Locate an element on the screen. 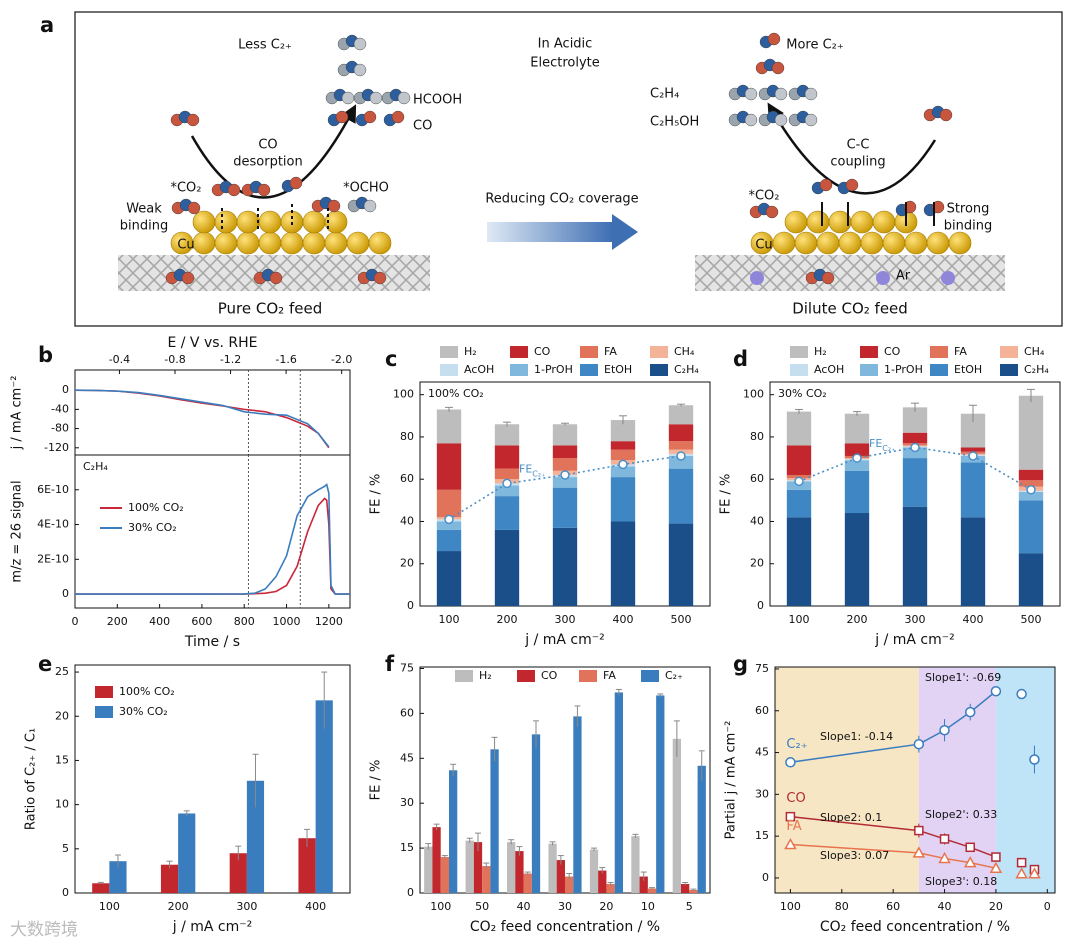 The image size is (1080, 948). legend-label: FA is located at coordinates (610, 351).